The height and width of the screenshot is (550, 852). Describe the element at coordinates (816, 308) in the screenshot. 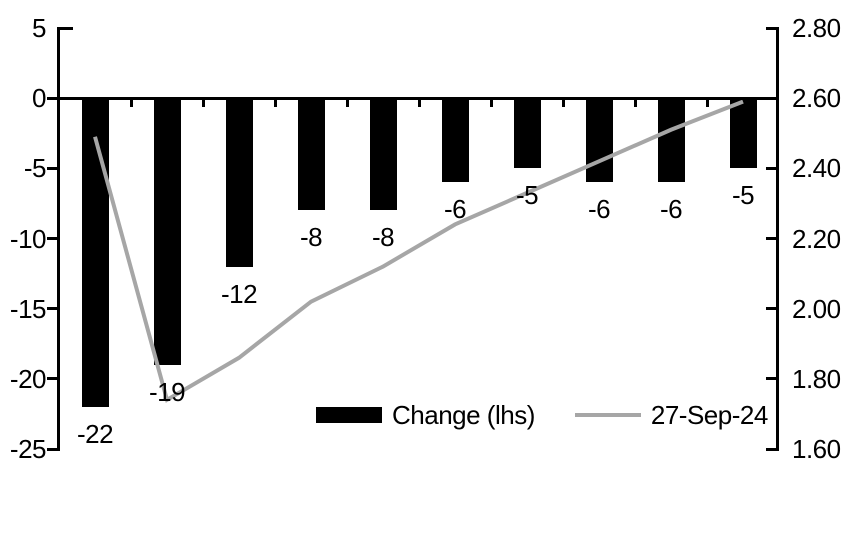

I see `right-axis-tick-label: 2.00` at that location.